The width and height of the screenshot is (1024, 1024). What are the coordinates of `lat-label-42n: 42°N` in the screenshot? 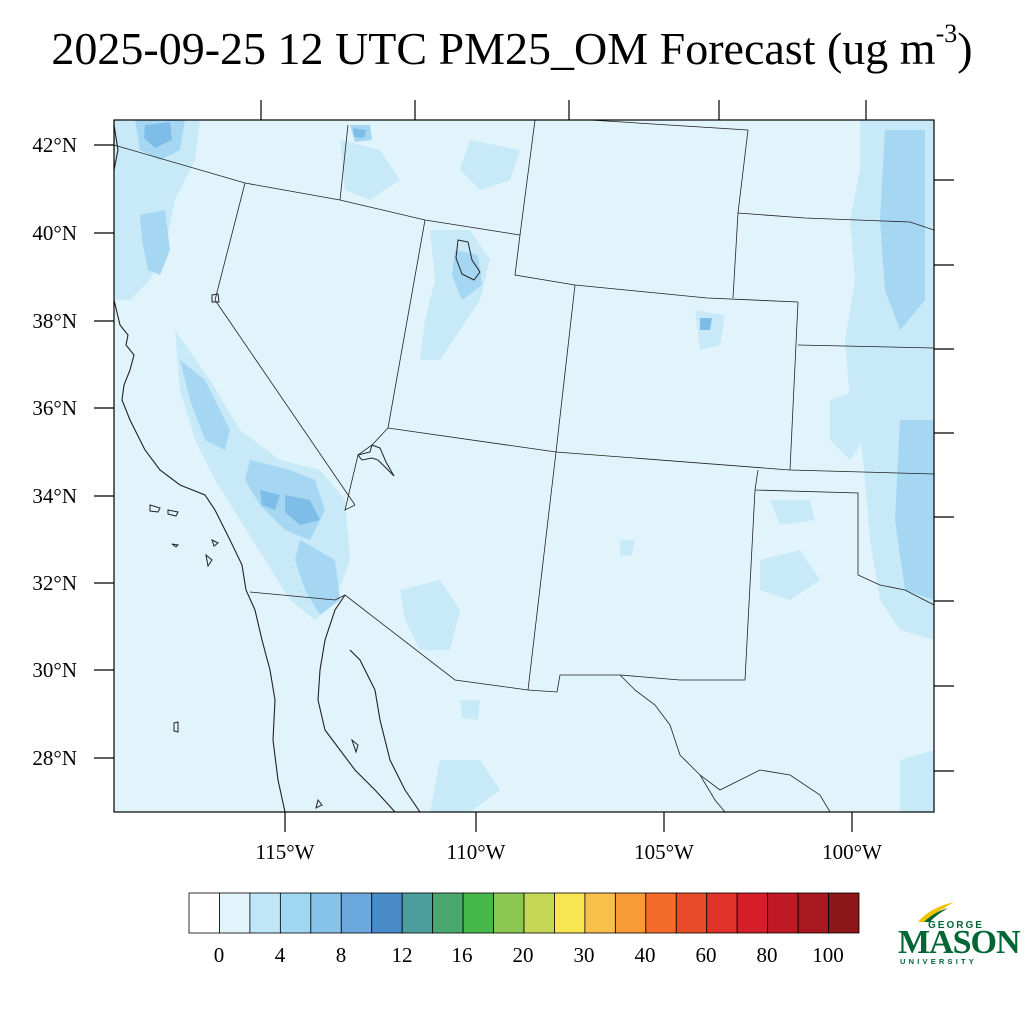 It's located at (54, 145).